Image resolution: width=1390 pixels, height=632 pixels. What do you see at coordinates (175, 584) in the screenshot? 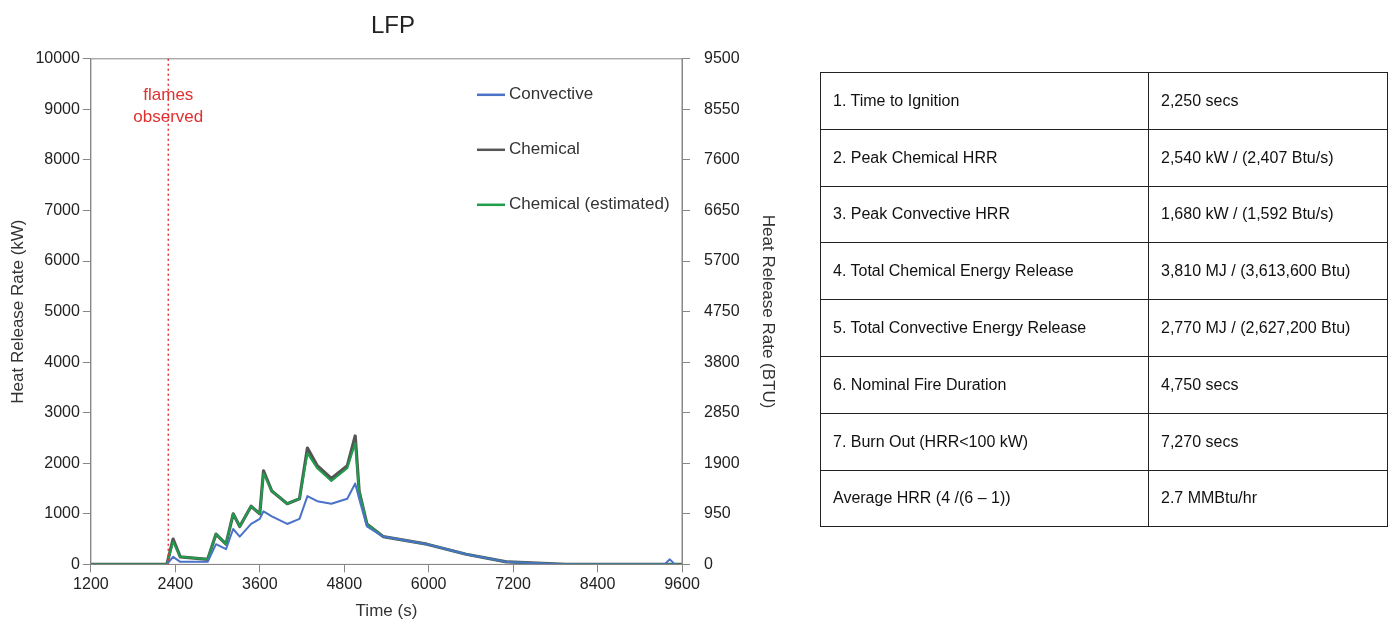
I see `x-tick-label: 2400` at bounding box center [175, 584].